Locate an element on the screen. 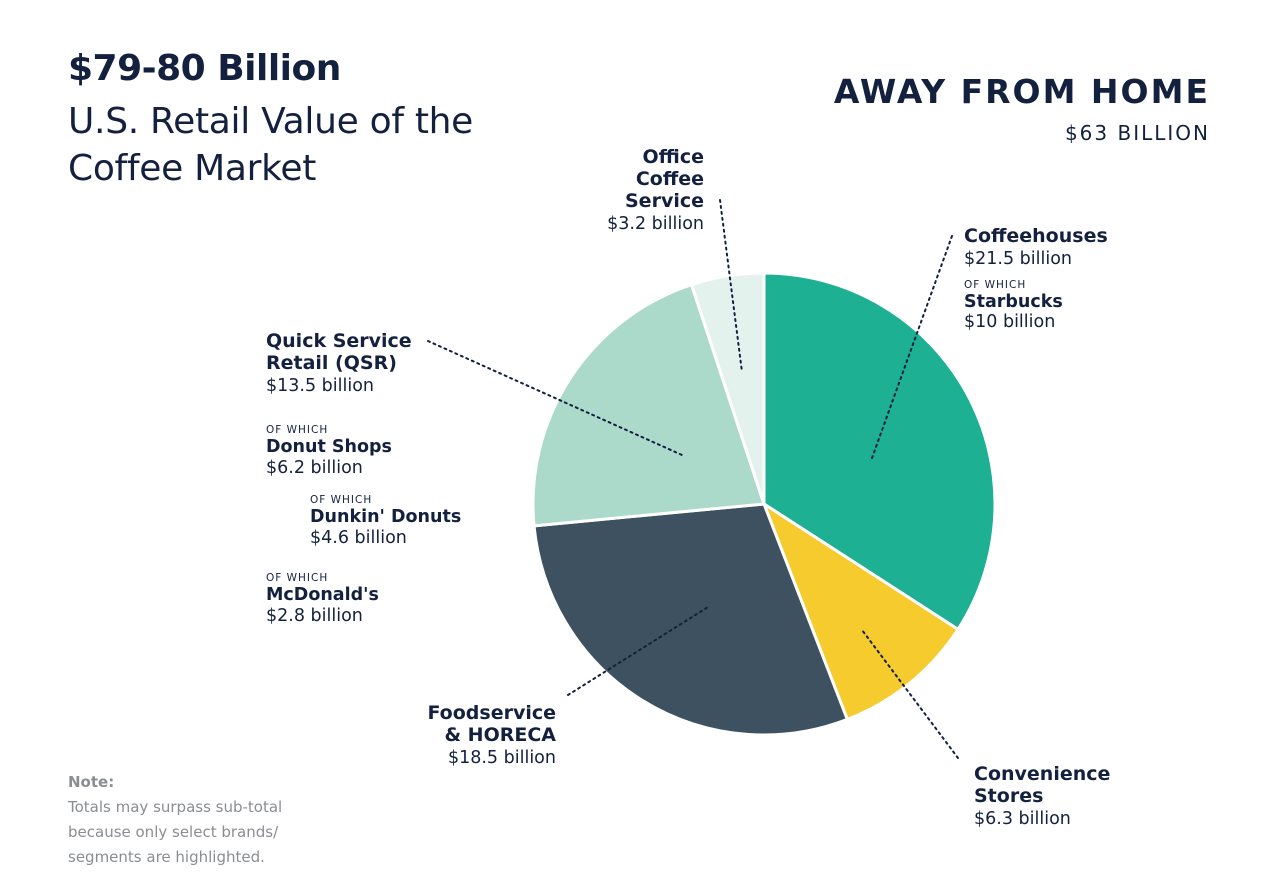 This screenshot has width=1280, height=896. section-value: $63 BILLION is located at coordinates (1137, 133).